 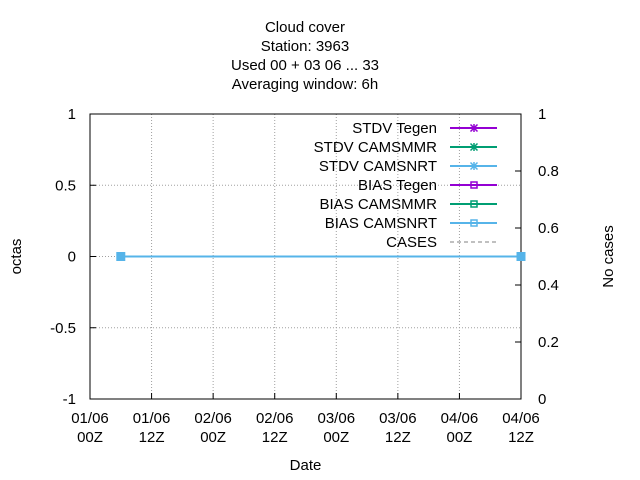 What do you see at coordinates (394, 128) in the screenshot?
I see `legend-label: STDV Tegen` at bounding box center [394, 128].